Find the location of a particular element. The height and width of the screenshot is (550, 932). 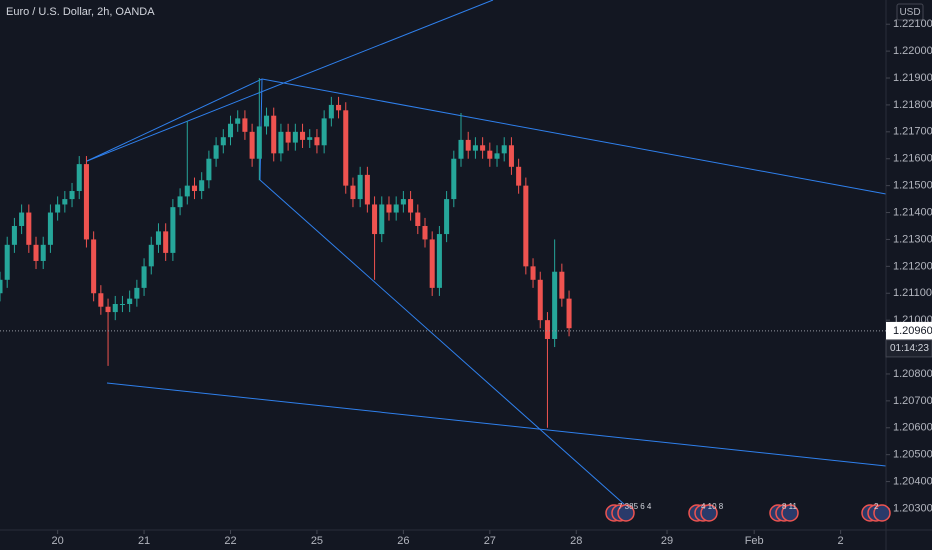

y-tick-label: 1.21900 is located at coordinates (912, 78).